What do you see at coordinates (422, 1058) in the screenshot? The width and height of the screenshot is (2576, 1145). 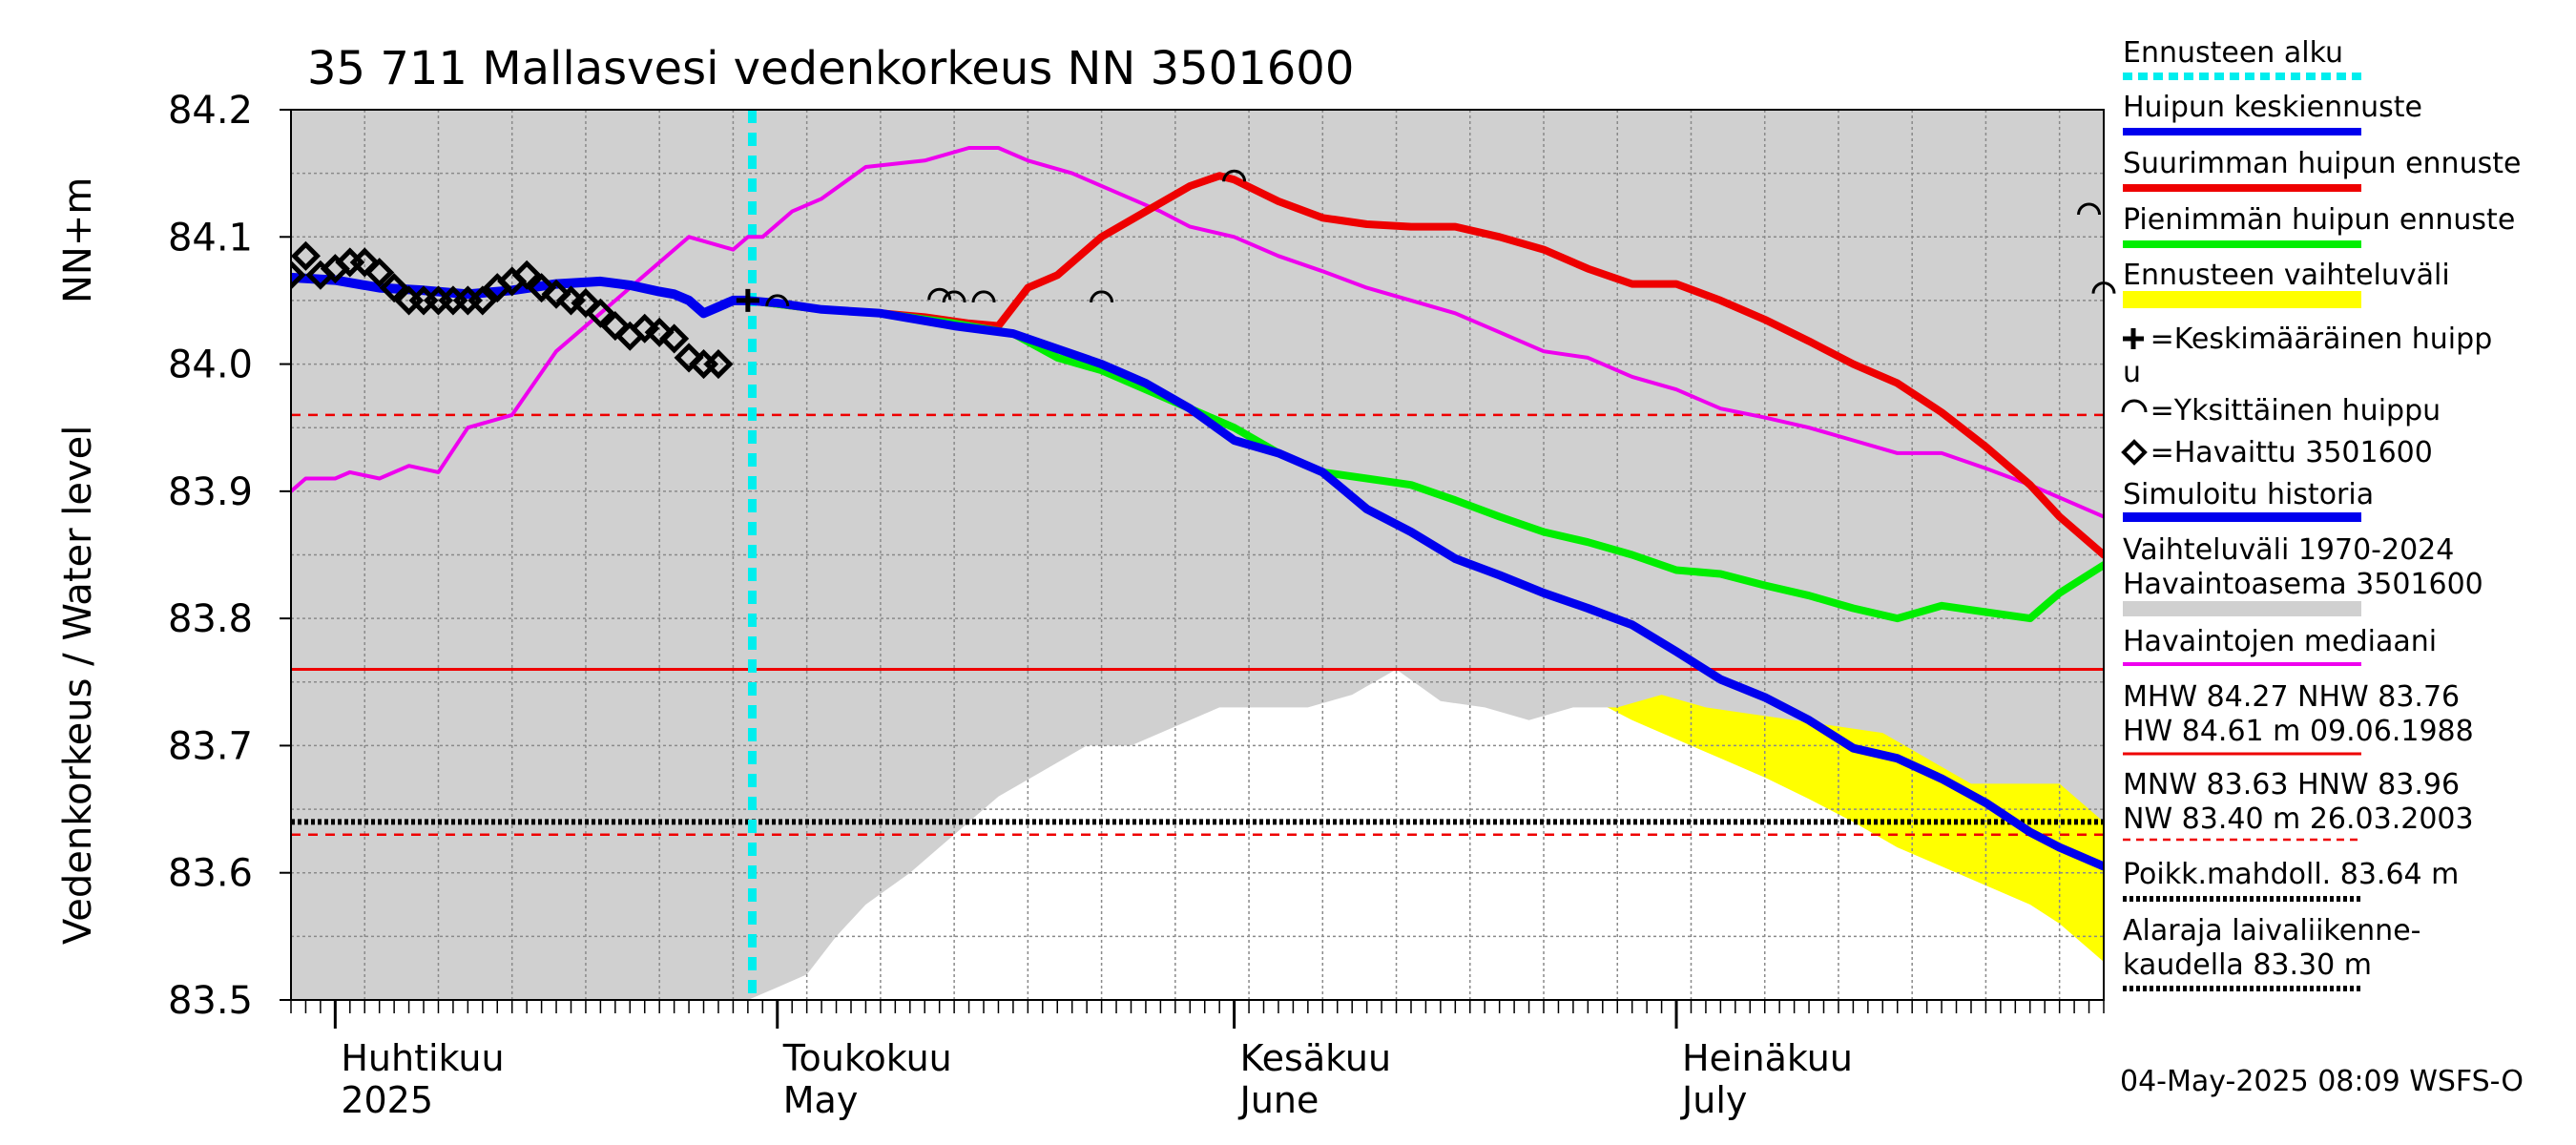 I see `x-month-label: Huhtikuu` at bounding box center [422, 1058].